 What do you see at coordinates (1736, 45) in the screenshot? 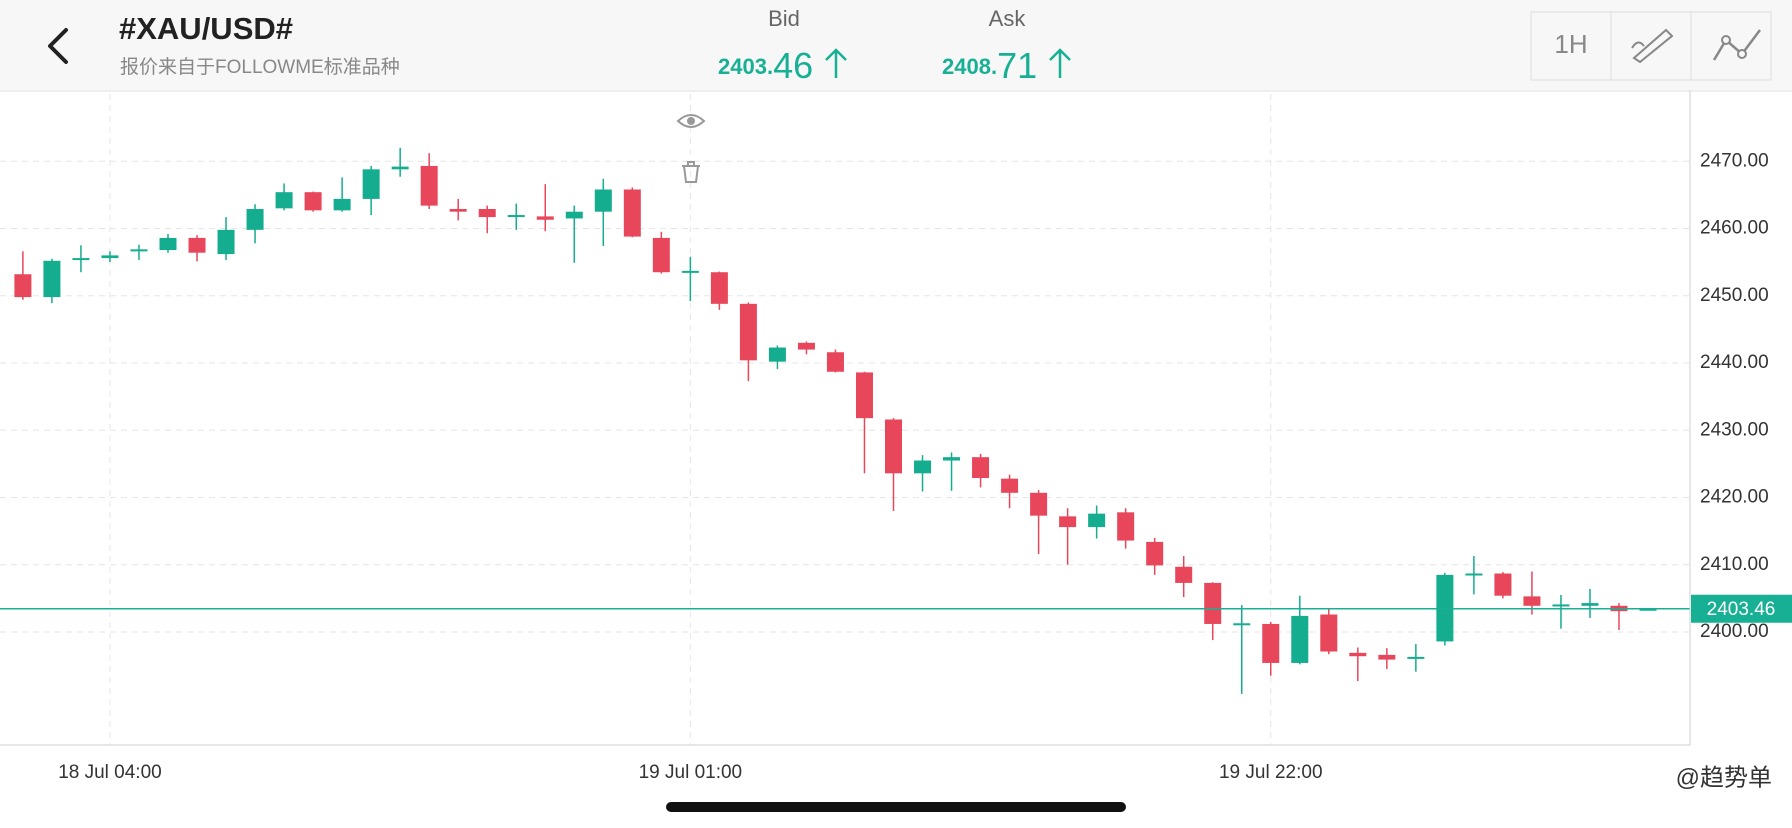
I see `indicator-button` at bounding box center [1736, 45].